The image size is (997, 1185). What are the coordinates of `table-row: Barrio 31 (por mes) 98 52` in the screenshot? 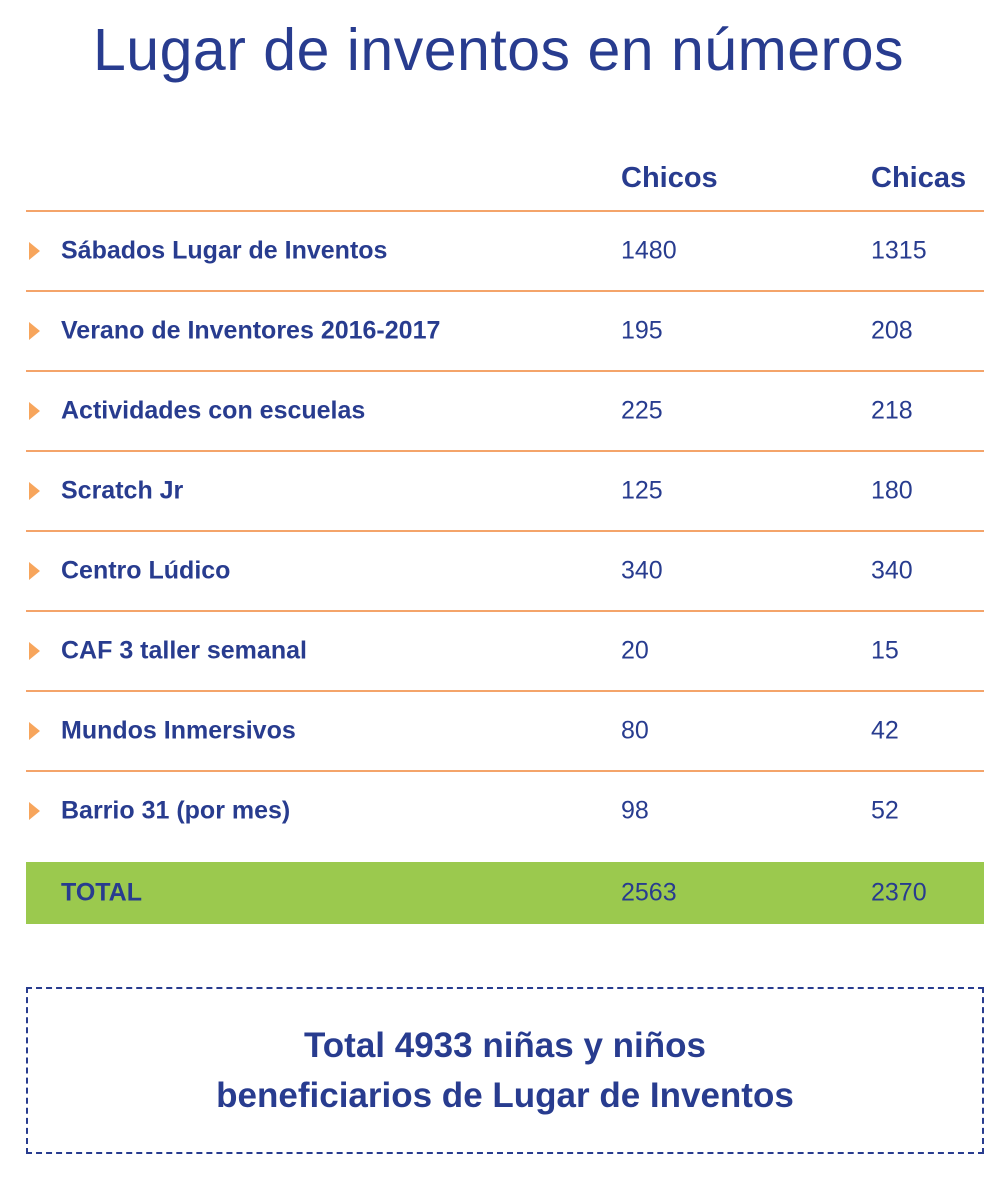 It's located at (505, 811).